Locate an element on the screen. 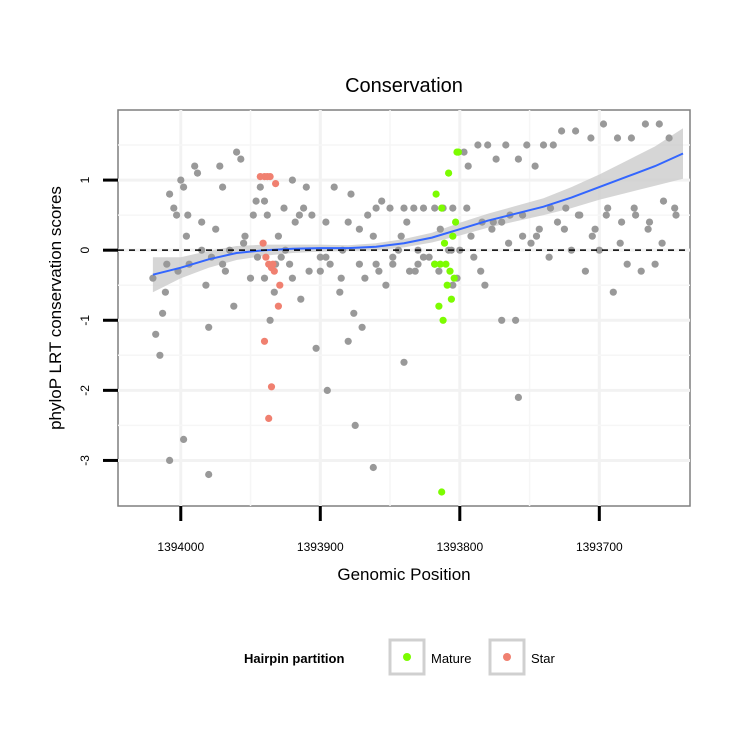 The image size is (750, 750). y-tick-label-3: -2 is located at coordinates (85, 390).